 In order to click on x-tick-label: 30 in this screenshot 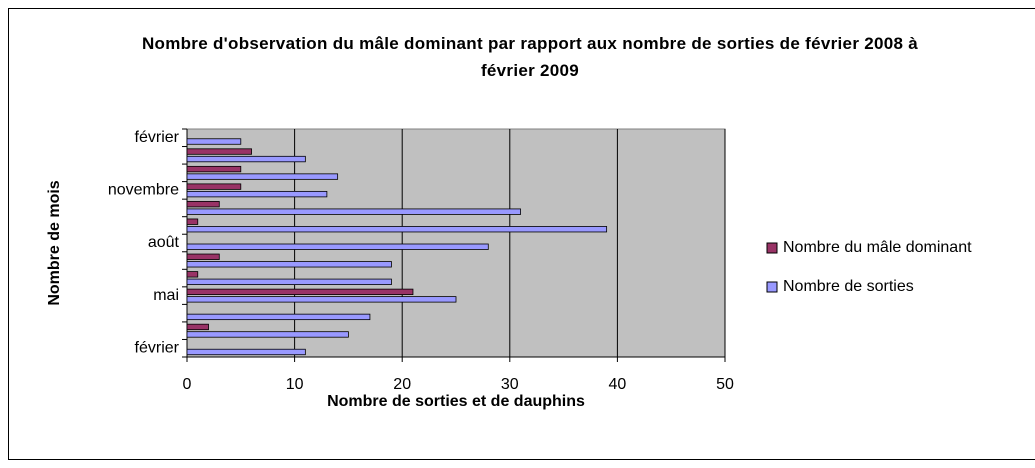, I will do `click(510, 384)`.